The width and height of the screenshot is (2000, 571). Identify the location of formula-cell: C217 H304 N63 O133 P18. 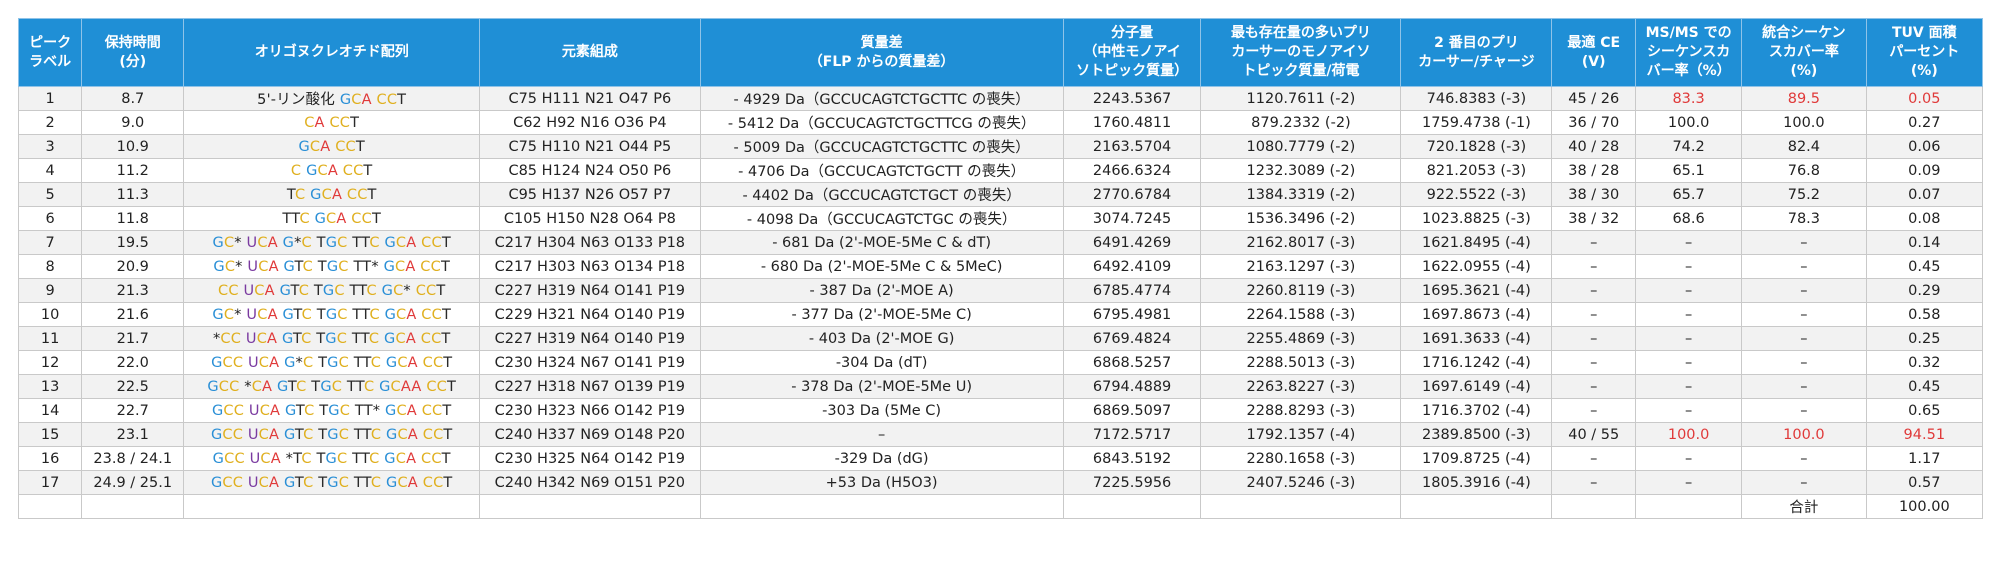
(590, 242).